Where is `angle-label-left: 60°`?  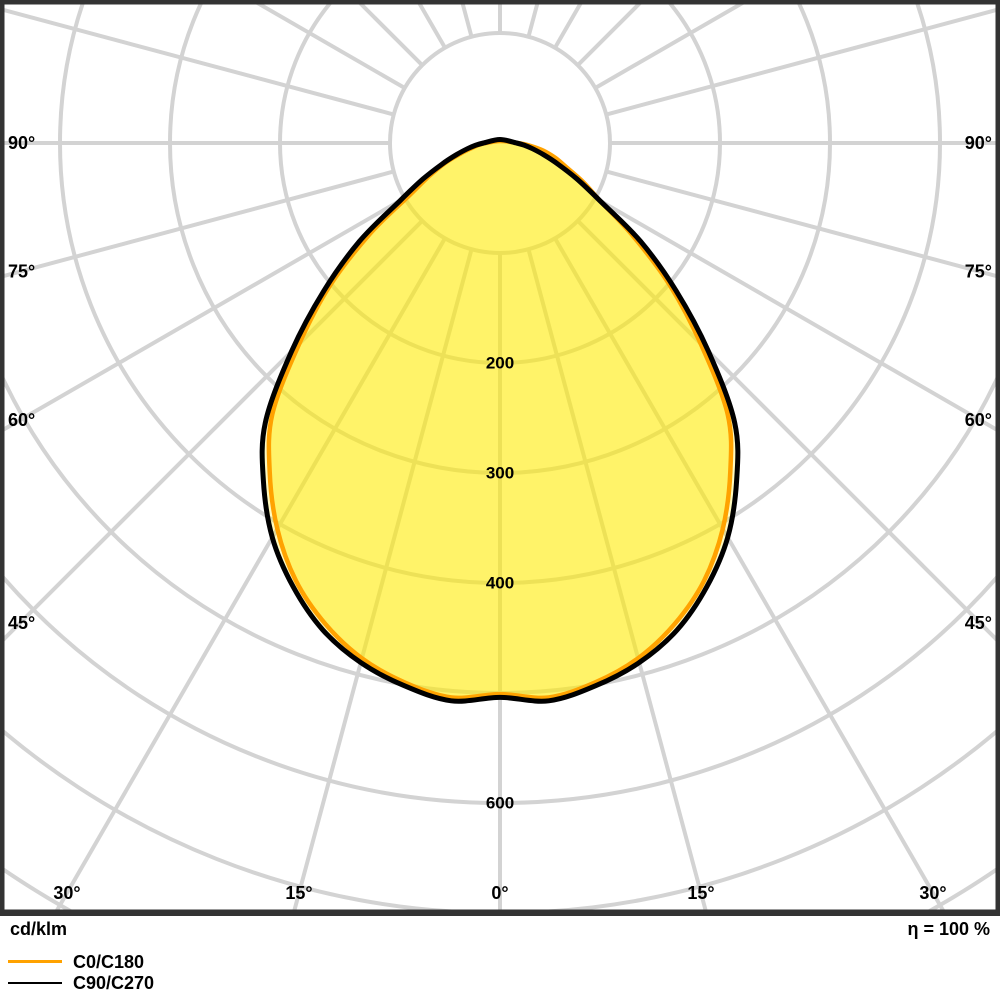 angle-label-left: 60° is located at coordinates (21, 420).